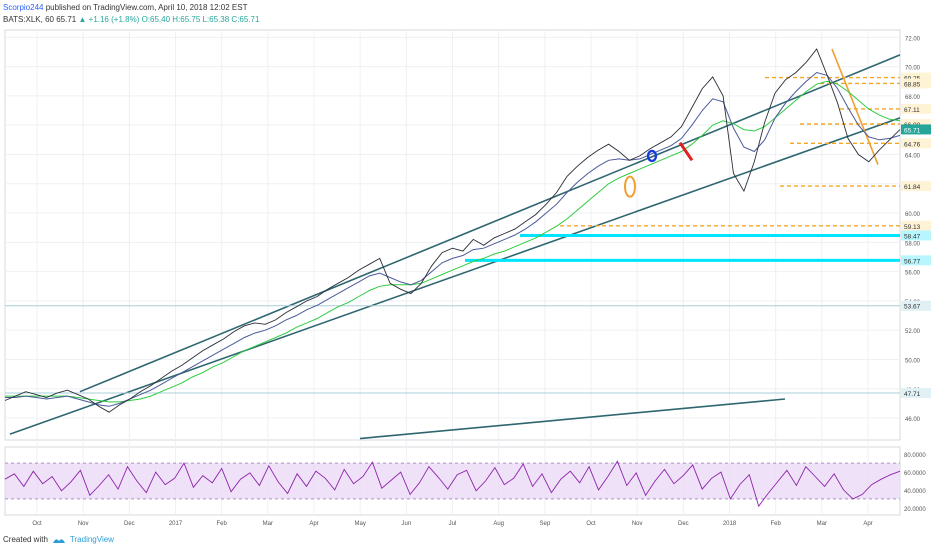 This screenshot has width=932, height=550. What do you see at coordinates (913, 361) in the screenshot?
I see `y-tick-label: 50.00` at bounding box center [913, 361].